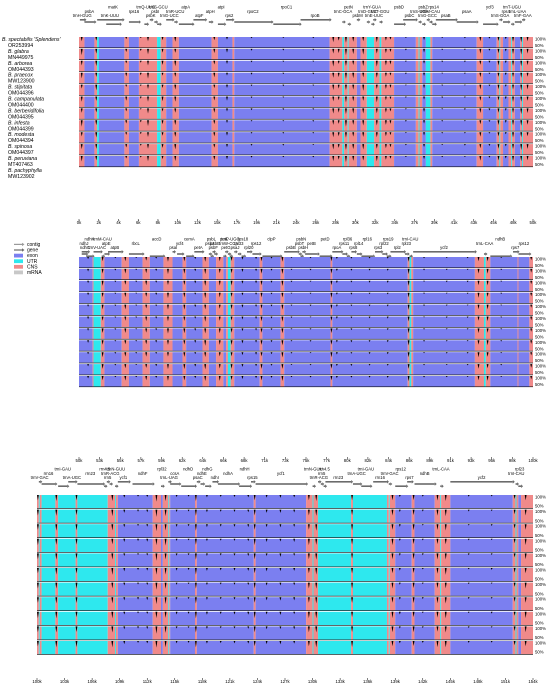  What do you see at coordinates (512, 7) in the screenshot?
I see `gene-label: trnT-UGU` at bounding box center [512, 7].